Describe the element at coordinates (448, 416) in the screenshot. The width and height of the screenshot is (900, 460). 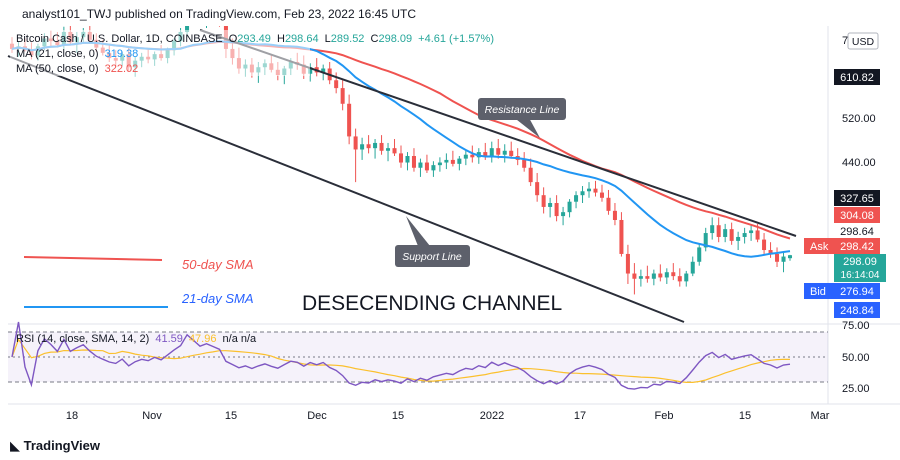
I see `time-axis: 18 Nov 15 Dec 15 2022 17 Feb 15 Mar` at that location.